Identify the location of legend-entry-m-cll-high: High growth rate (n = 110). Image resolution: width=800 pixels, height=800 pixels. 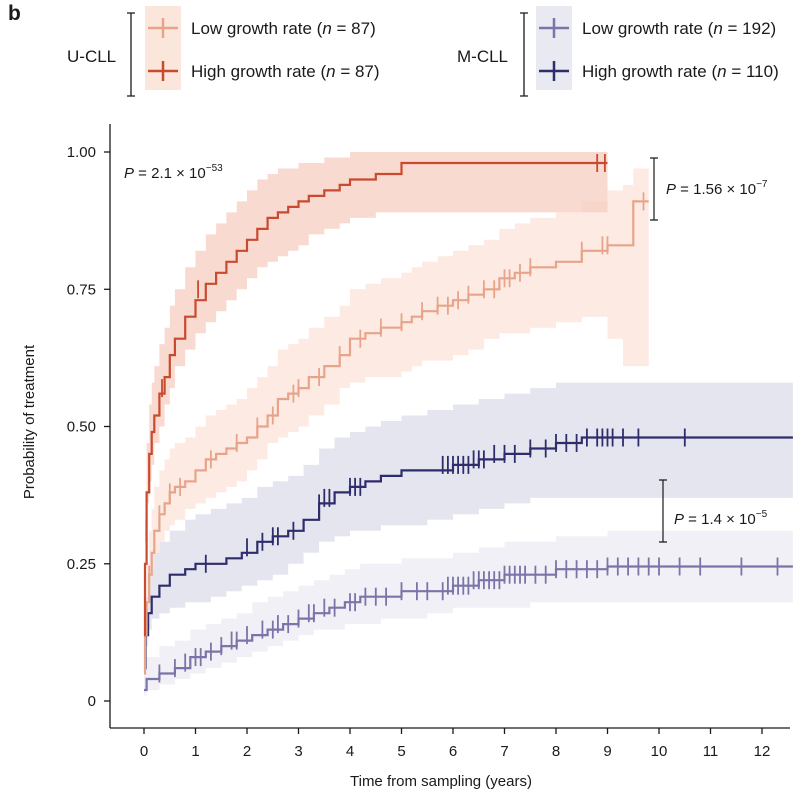
(680, 71).